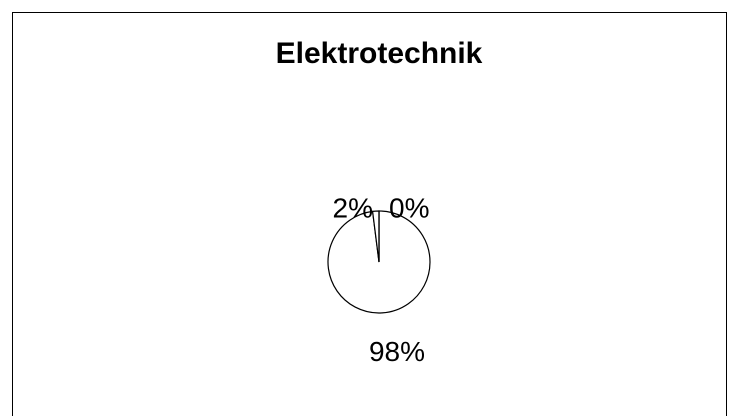  What do you see at coordinates (379, 53) in the screenshot?
I see `chart-title: Elektrotechnik` at bounding box center [379, 53].